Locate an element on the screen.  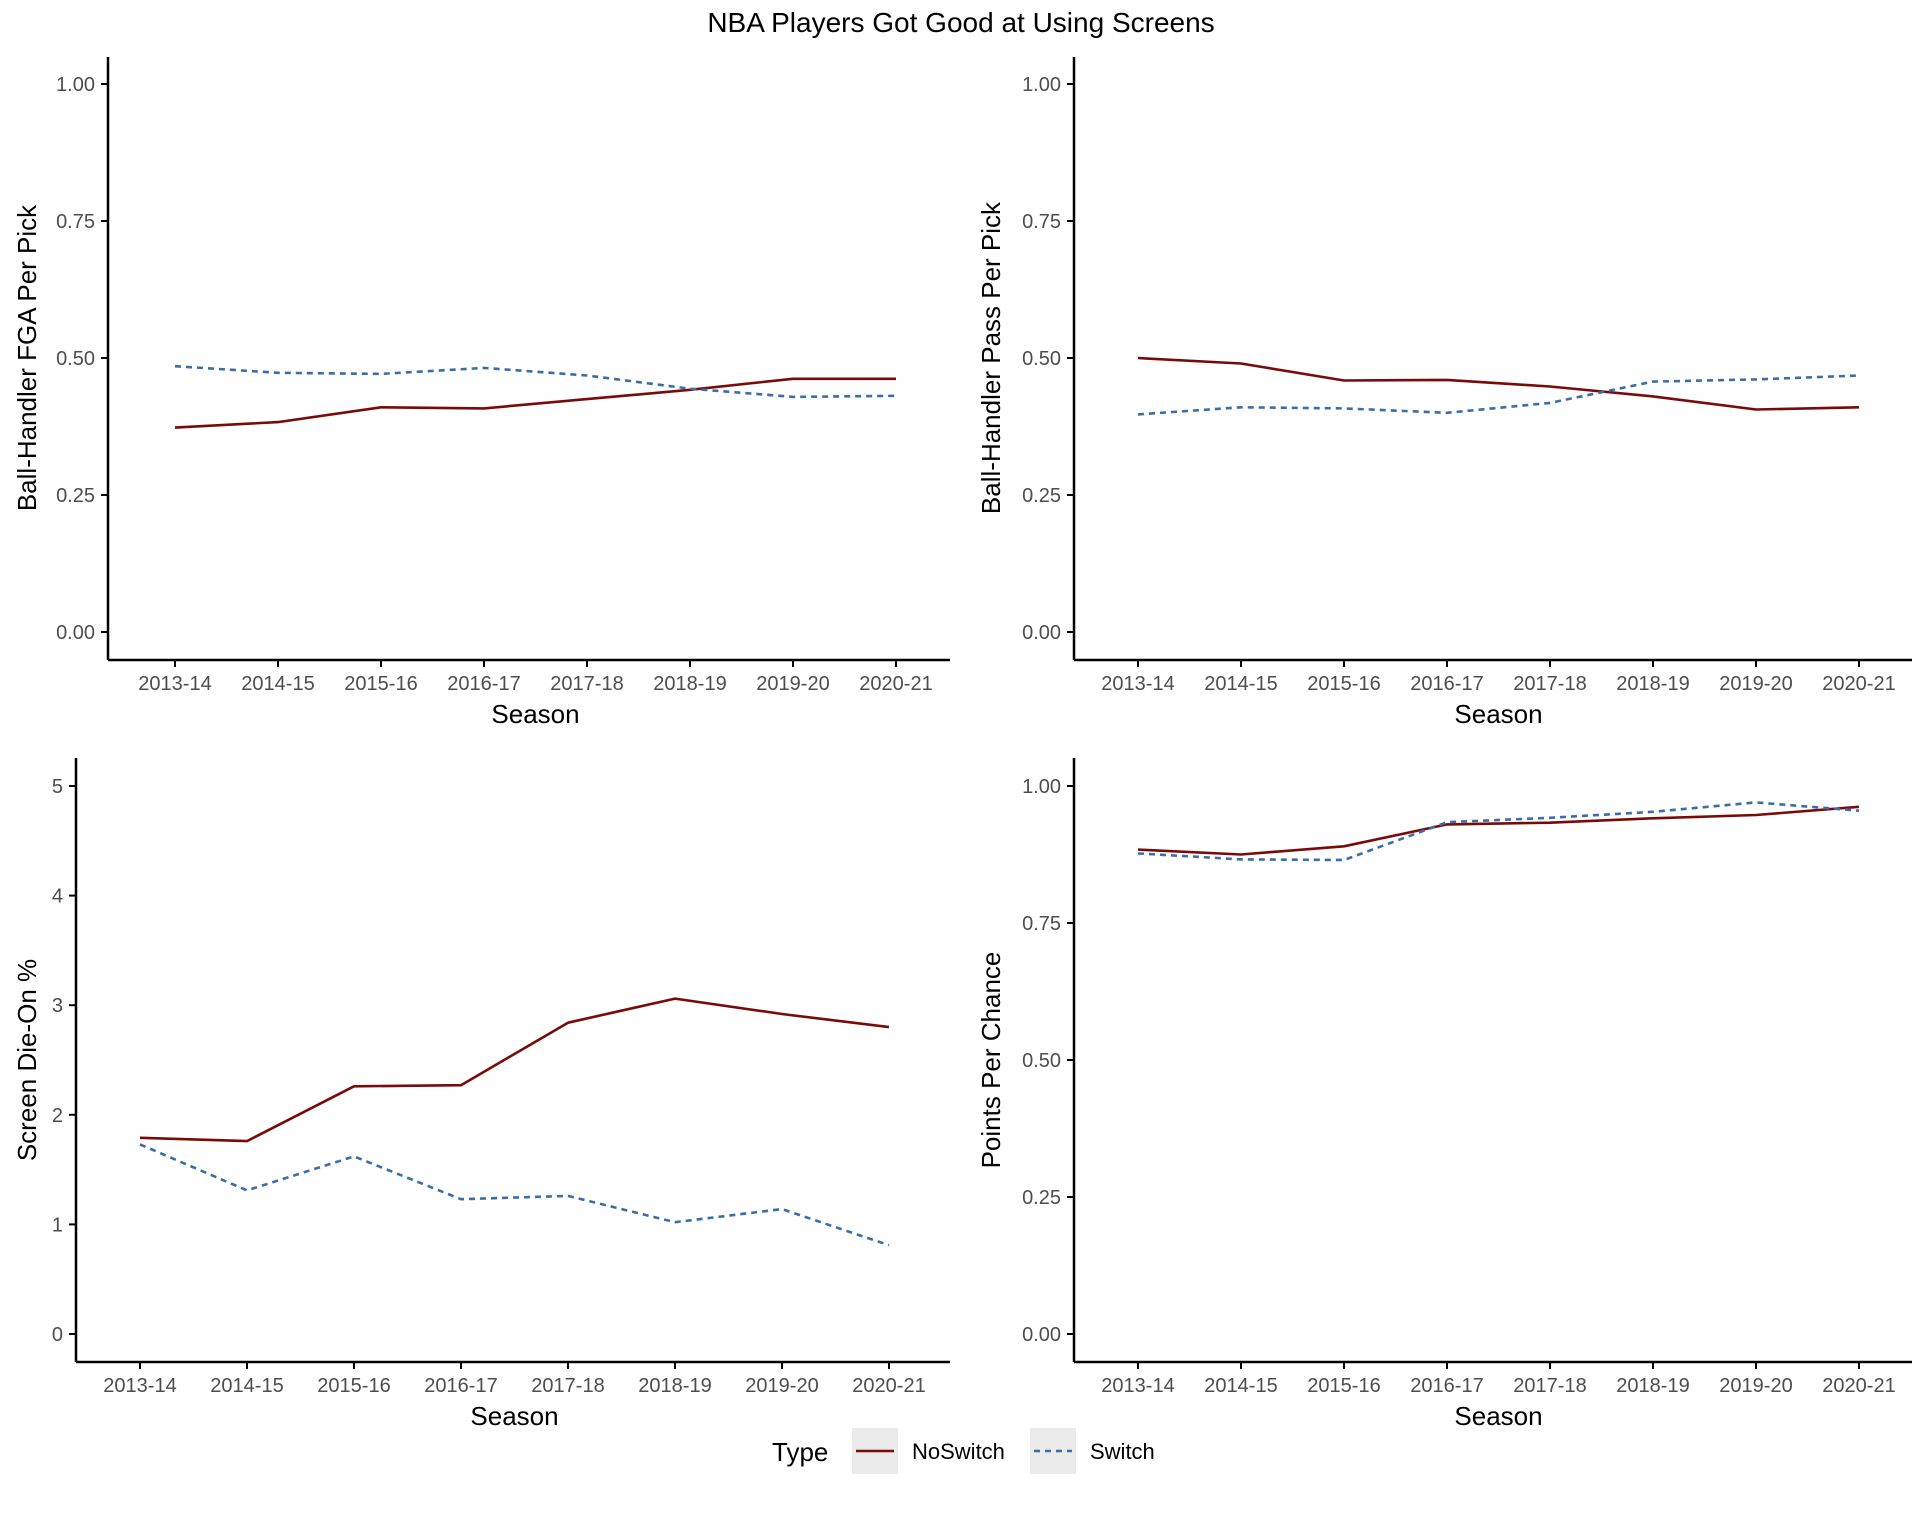
y-axis-title: Screen Die-On % is located at coordinates (27, 1060).